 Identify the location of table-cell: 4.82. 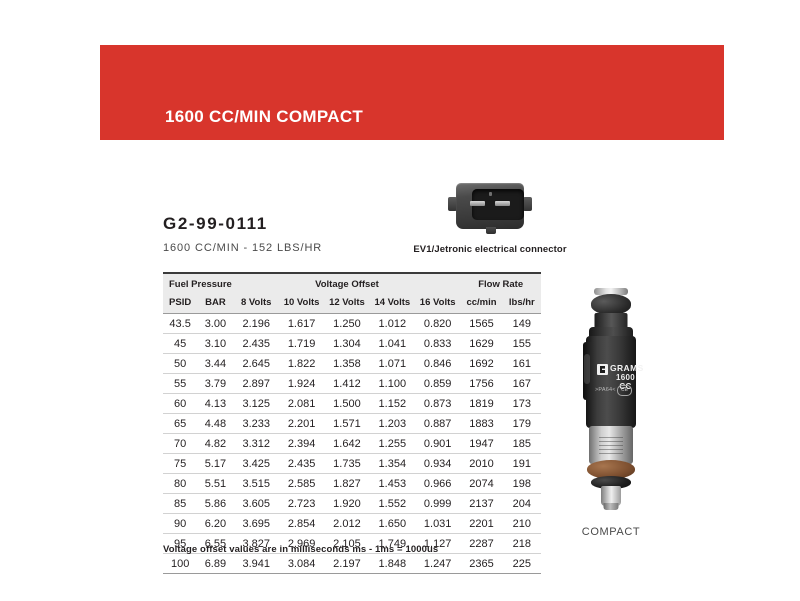
(215, 443).